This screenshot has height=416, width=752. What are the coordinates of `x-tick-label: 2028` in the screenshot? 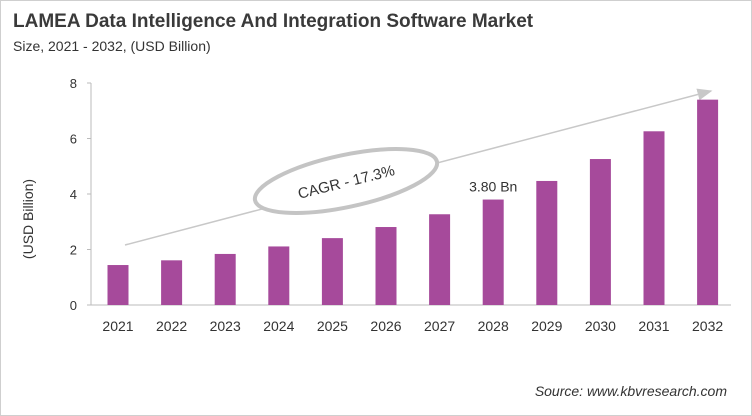 It's located at (493, 326).